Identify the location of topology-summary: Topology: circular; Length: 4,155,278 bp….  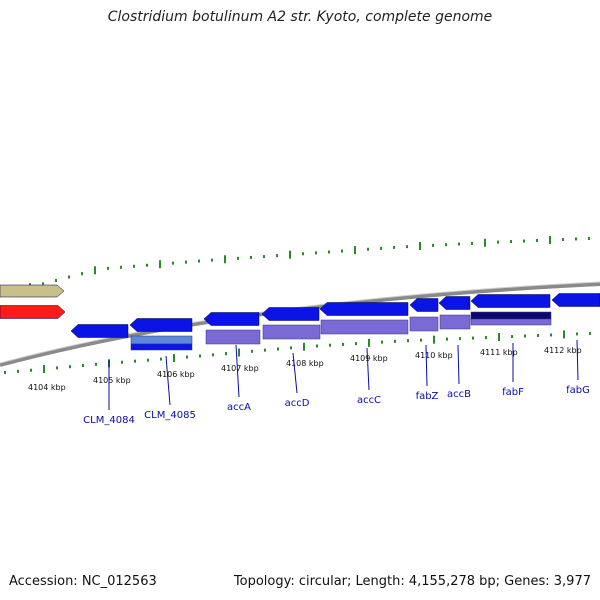
(412, 581).